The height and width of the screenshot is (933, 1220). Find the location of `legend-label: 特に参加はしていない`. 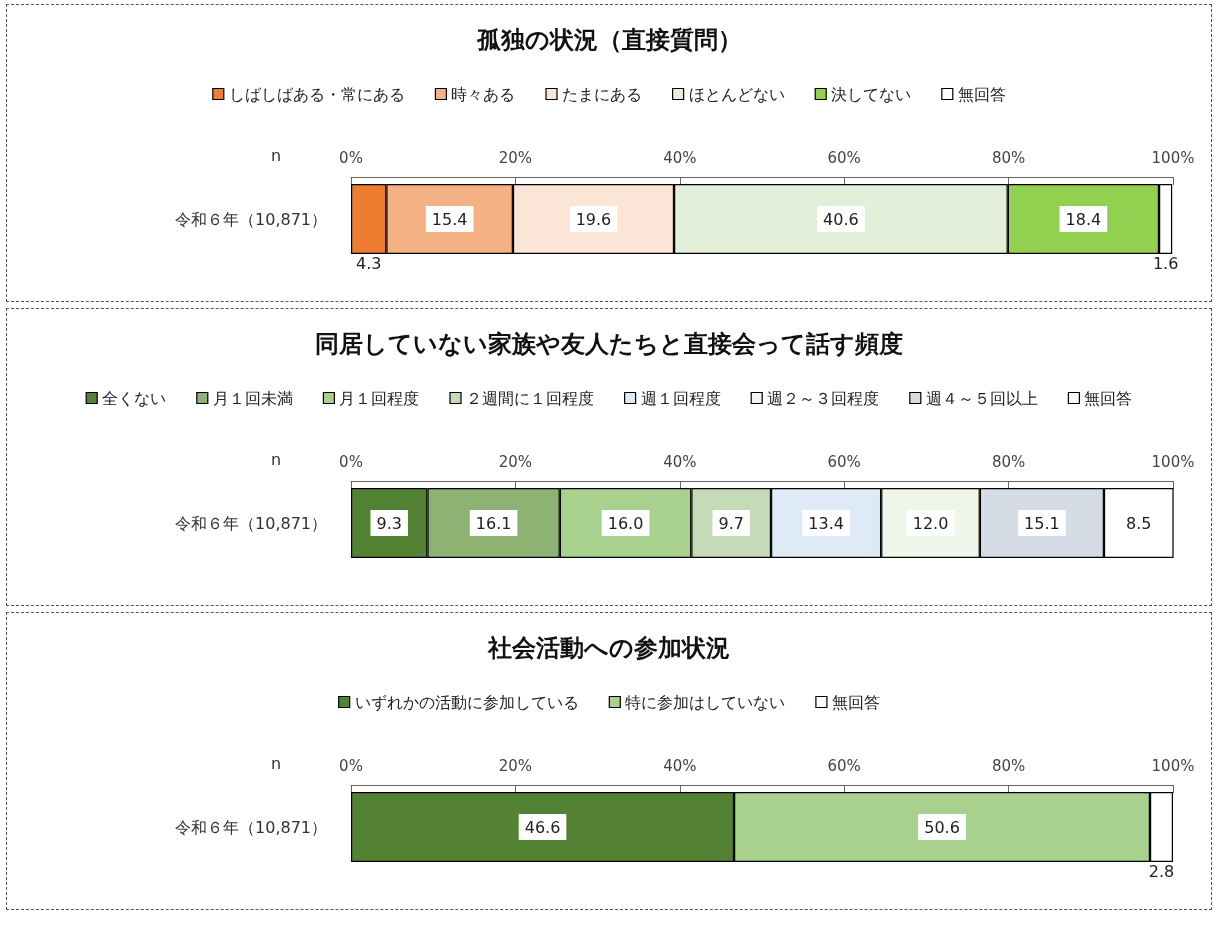

legend-label: 特に参加はしていない is located at coordinates (705, 702).